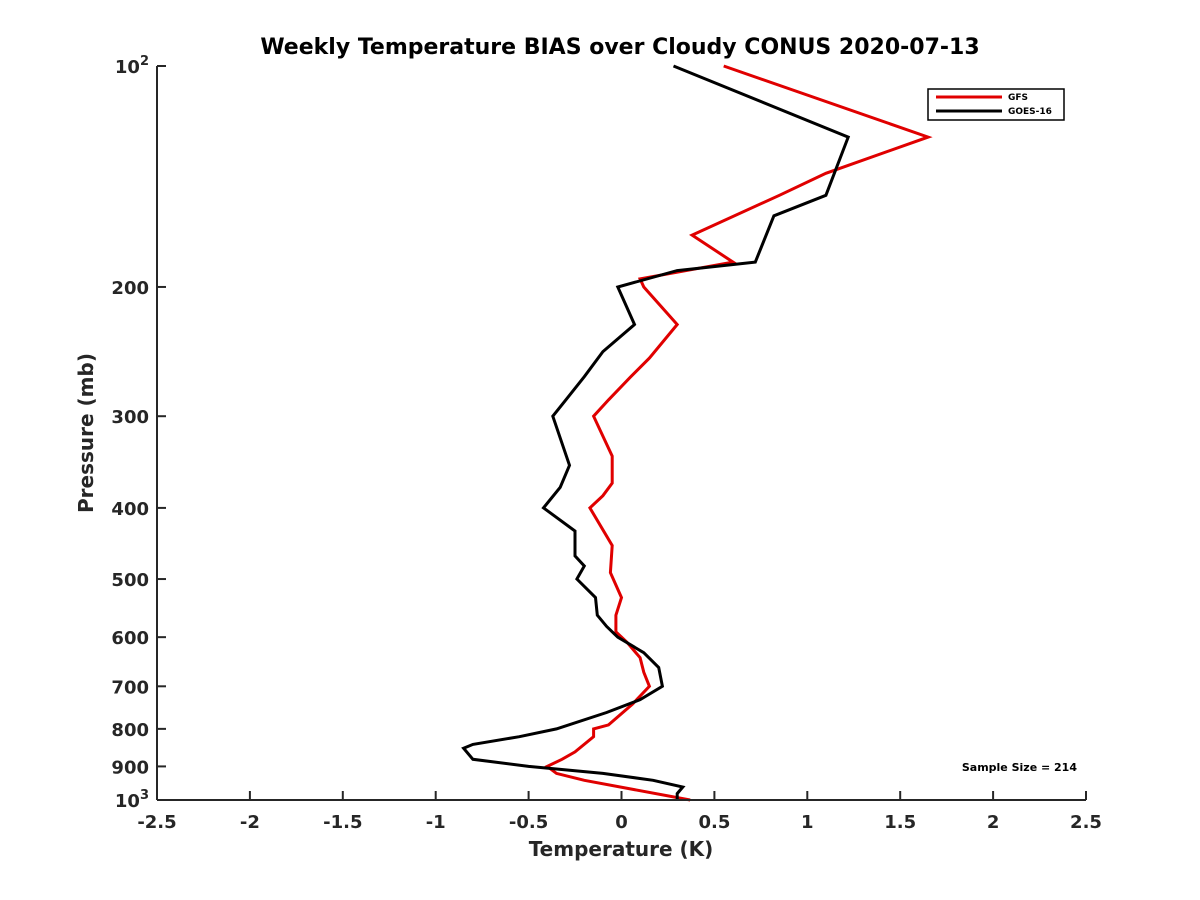  I want to click on y-tick-label: 500, so click(130, 580).